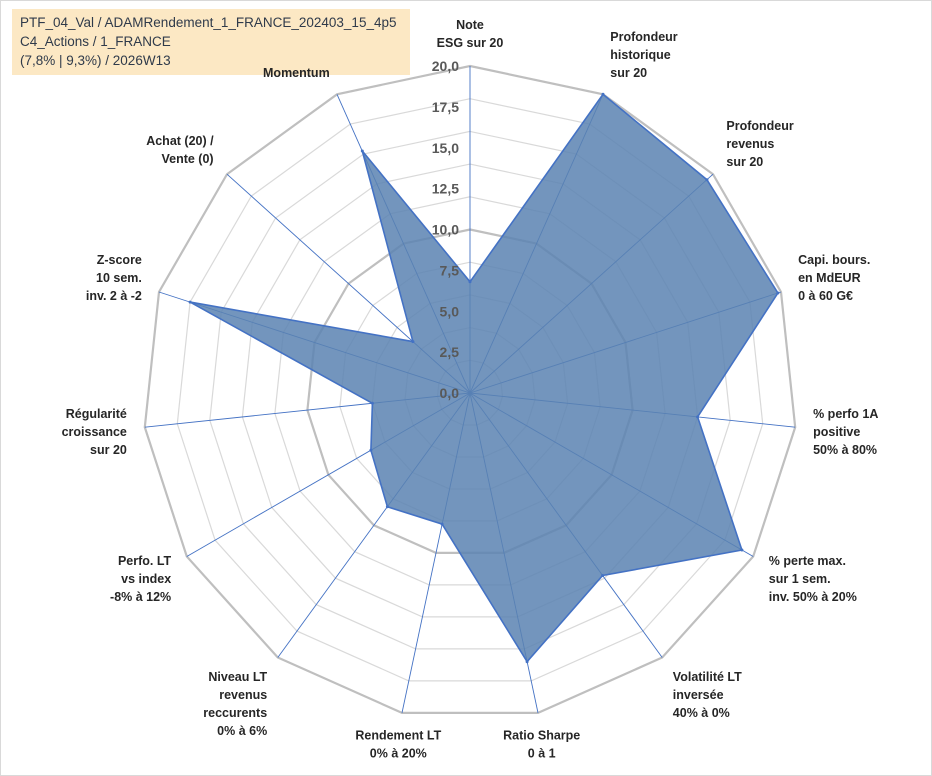  What do you see at coordinates (242, 731) in the screenshot?
I see `axis-label: 0% à 6%` at bounding box center [242, 731].